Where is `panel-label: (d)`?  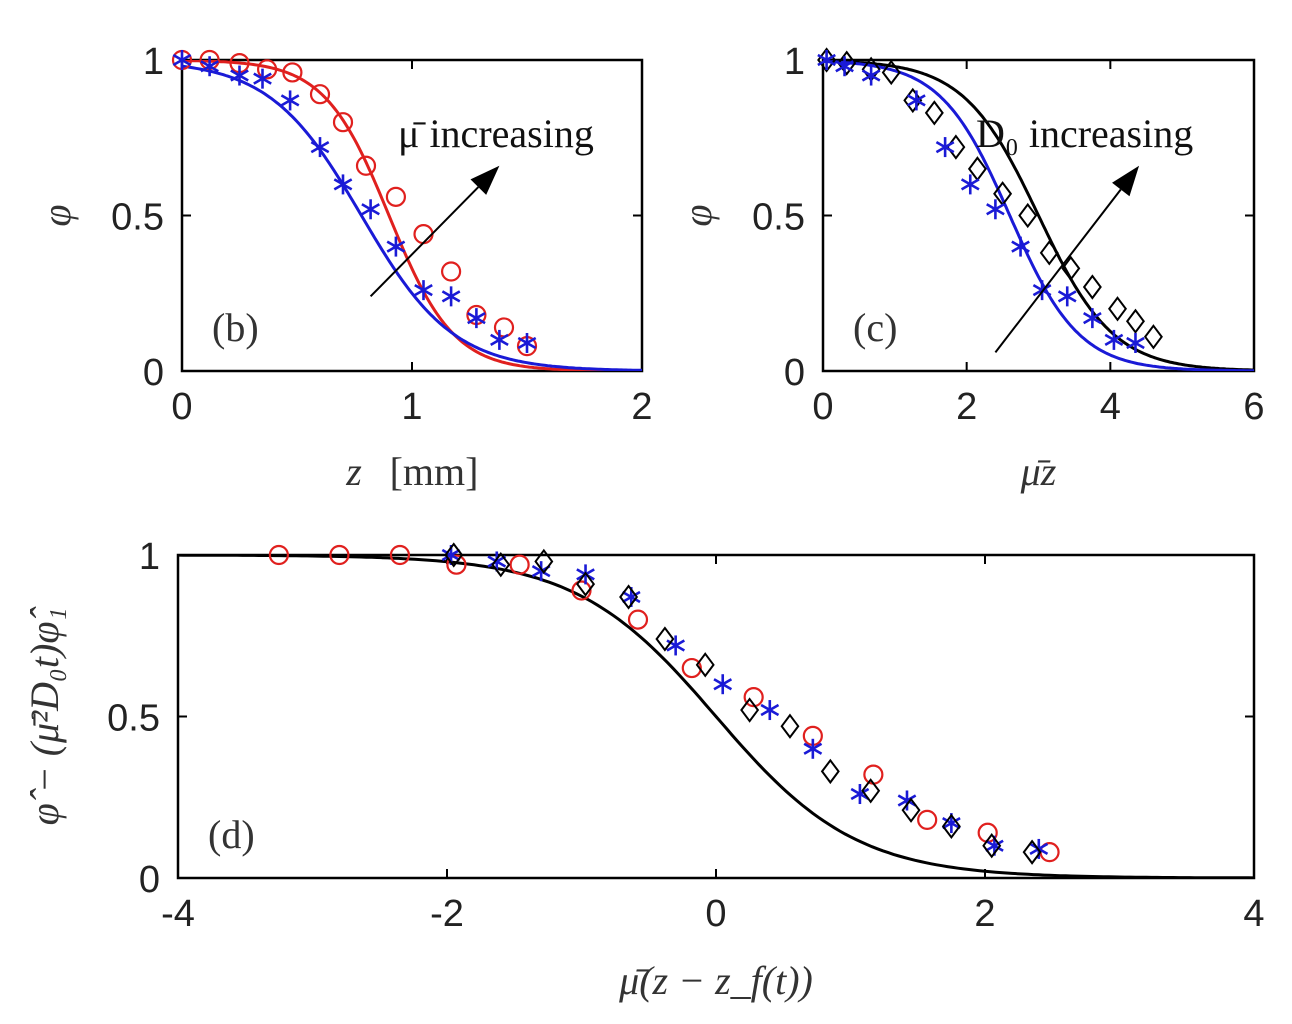
panel-label: (d) is located at coordinates (231, 834).